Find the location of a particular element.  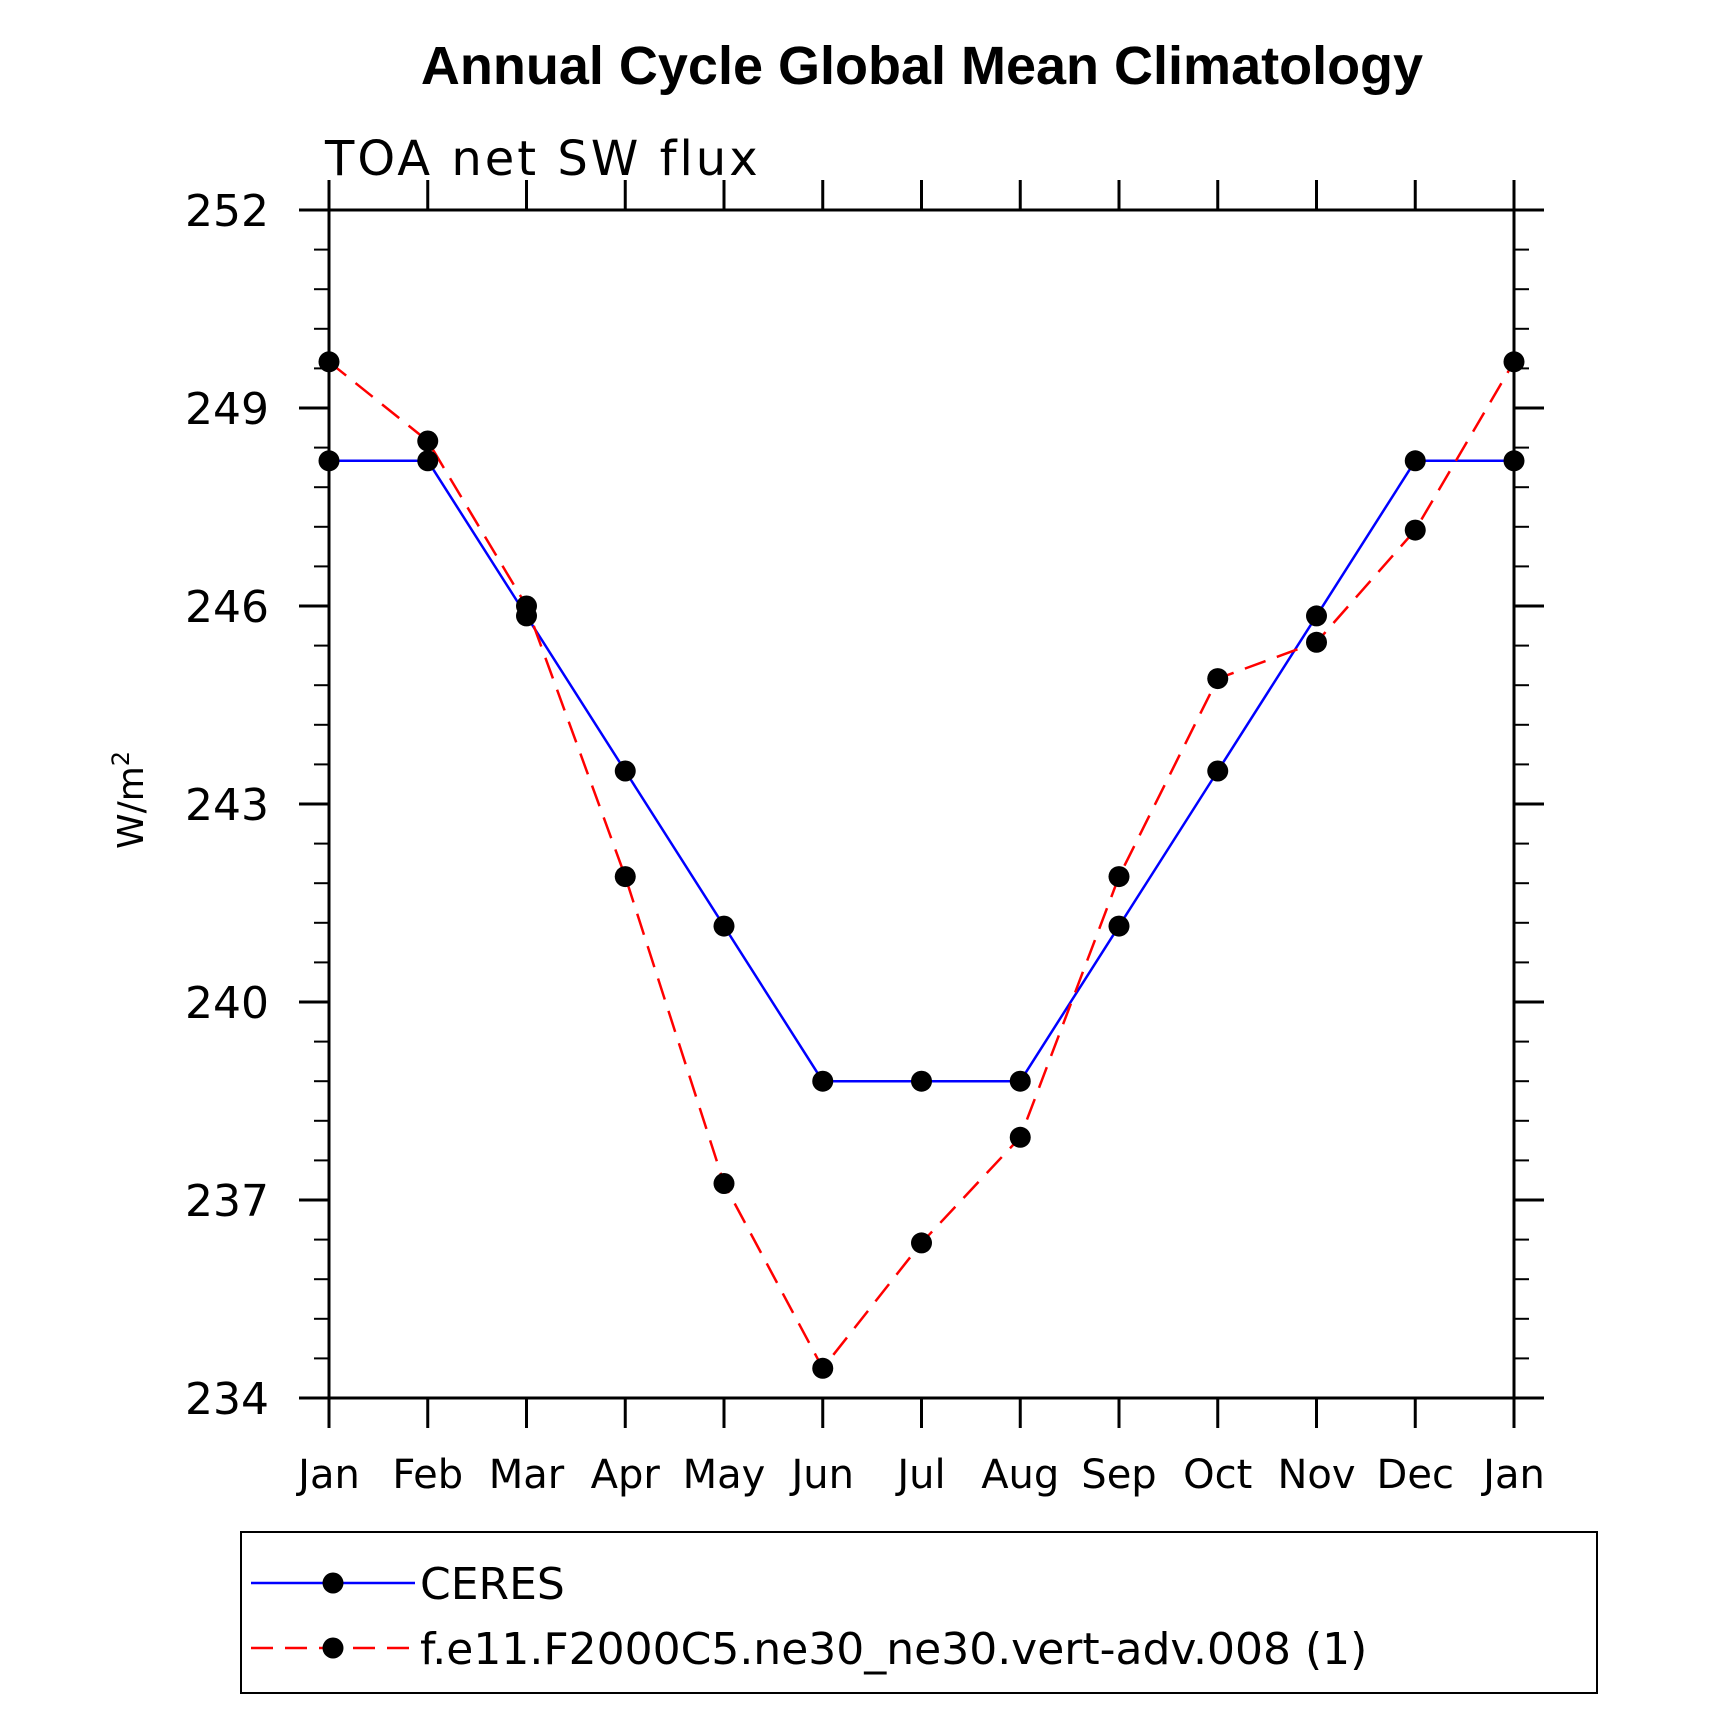

legend-box is located at coordinates (919, 1612).